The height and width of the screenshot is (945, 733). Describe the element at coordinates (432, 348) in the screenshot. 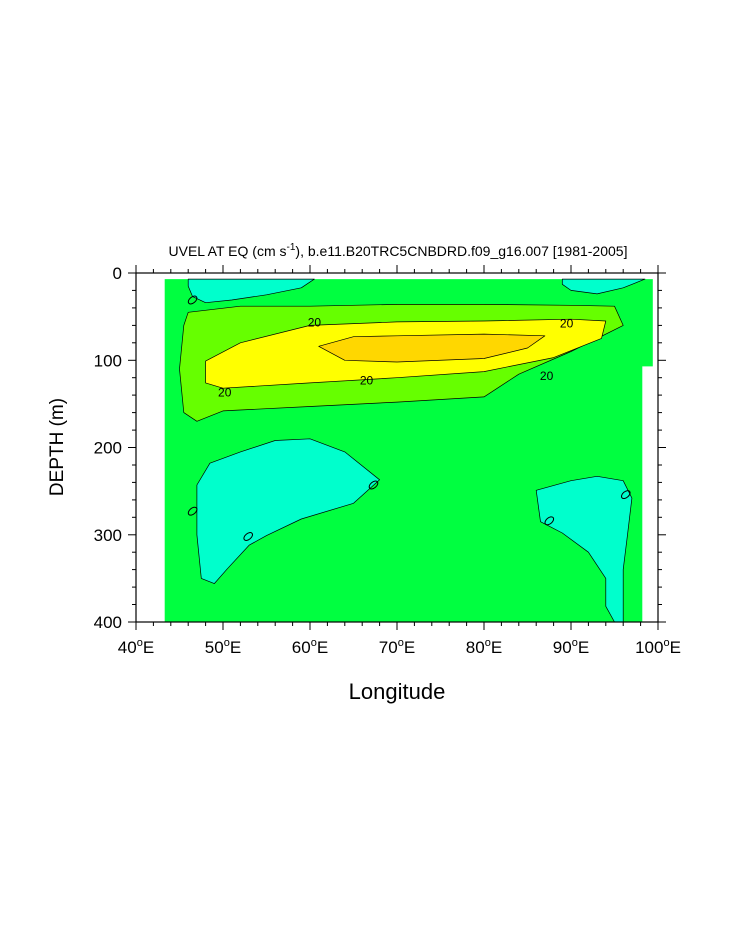

I see `contour-region-thirty-plus` at that location.